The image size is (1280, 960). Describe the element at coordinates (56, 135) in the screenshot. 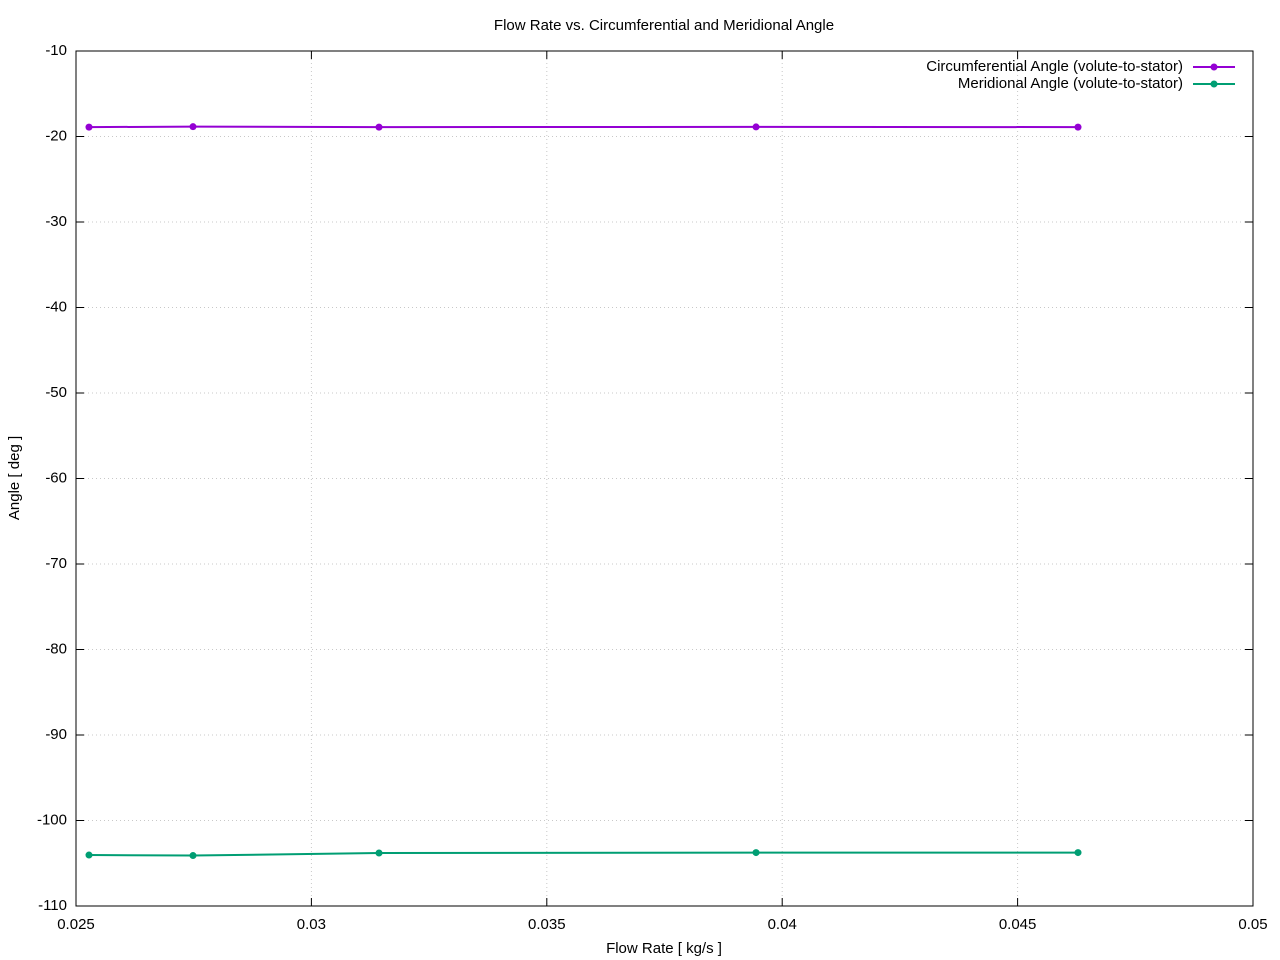

I see `y-tick-label: -20` at that location.